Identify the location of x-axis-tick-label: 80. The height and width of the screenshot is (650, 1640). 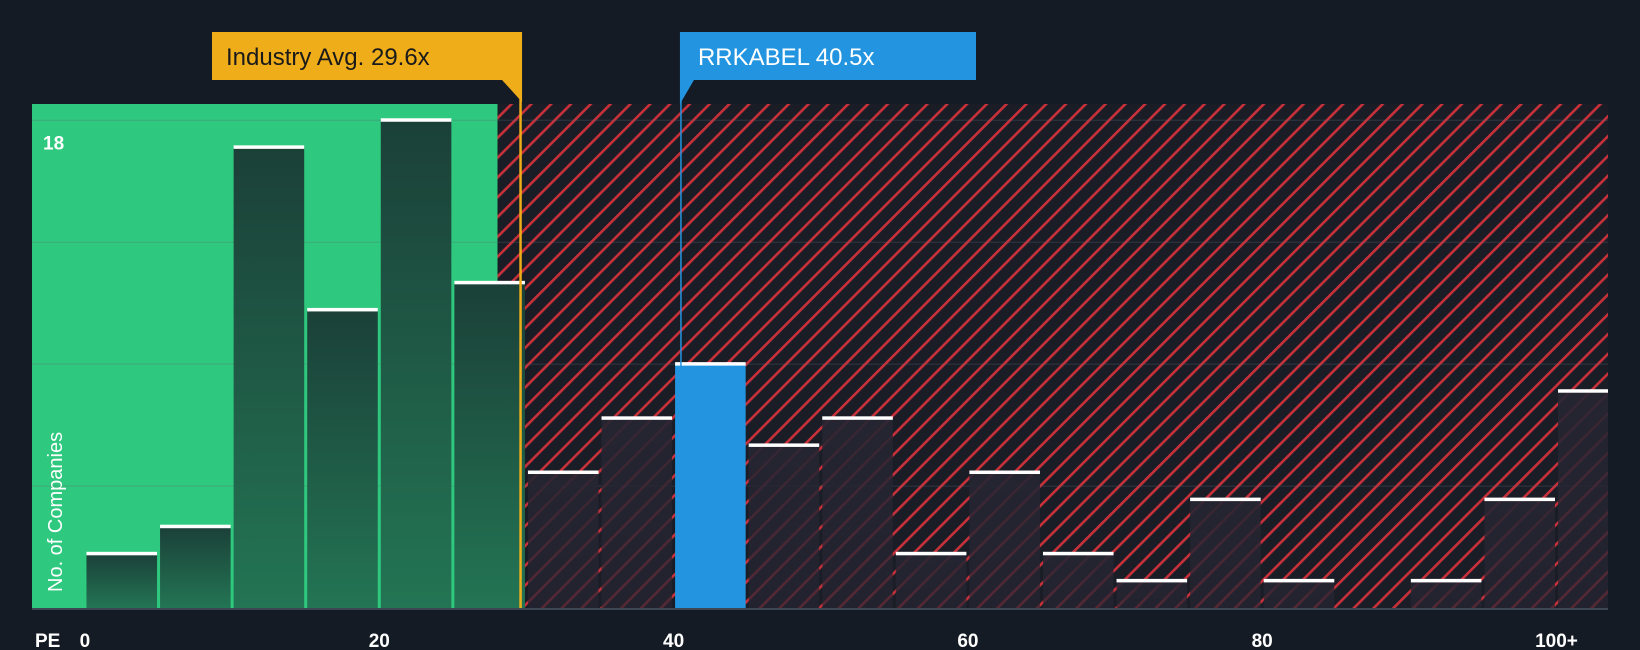
(1262, 640).